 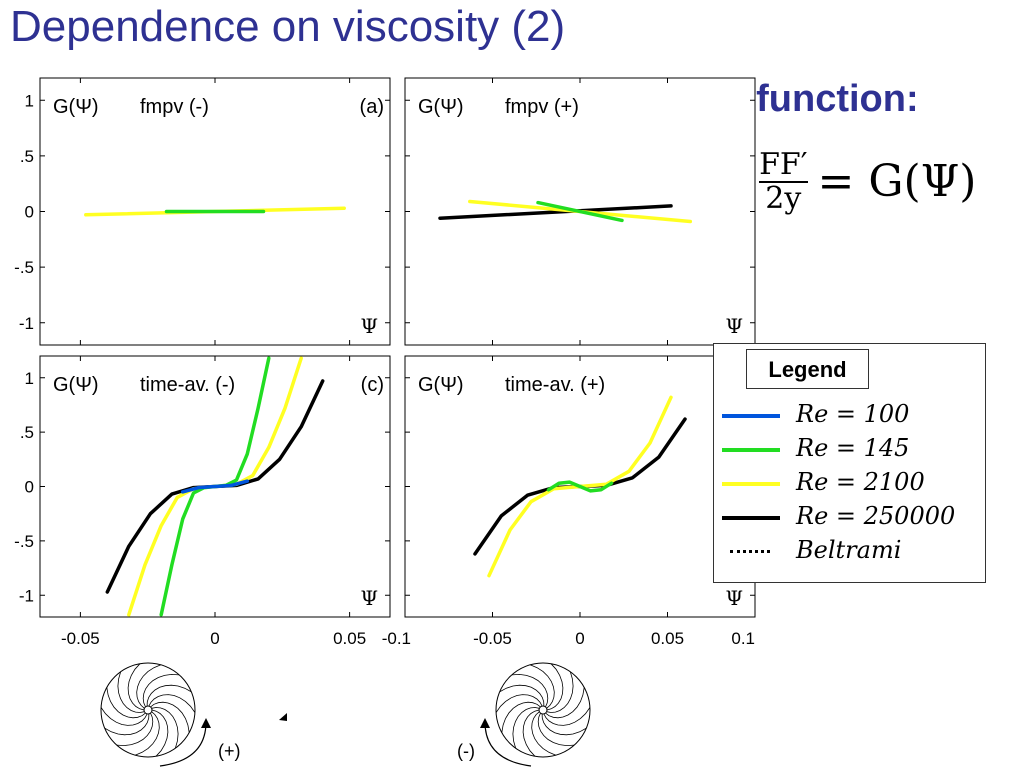 I want to click on legend-entry-beltrami: Beltrami, so click(x=850, y=552).